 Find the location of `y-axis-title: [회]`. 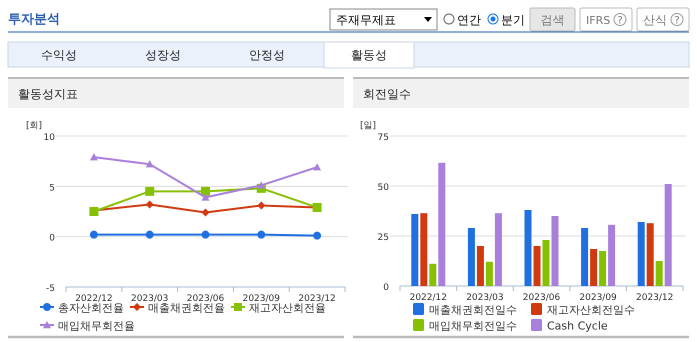

y-axis-title: [회] is located at coordinates (34, 126).